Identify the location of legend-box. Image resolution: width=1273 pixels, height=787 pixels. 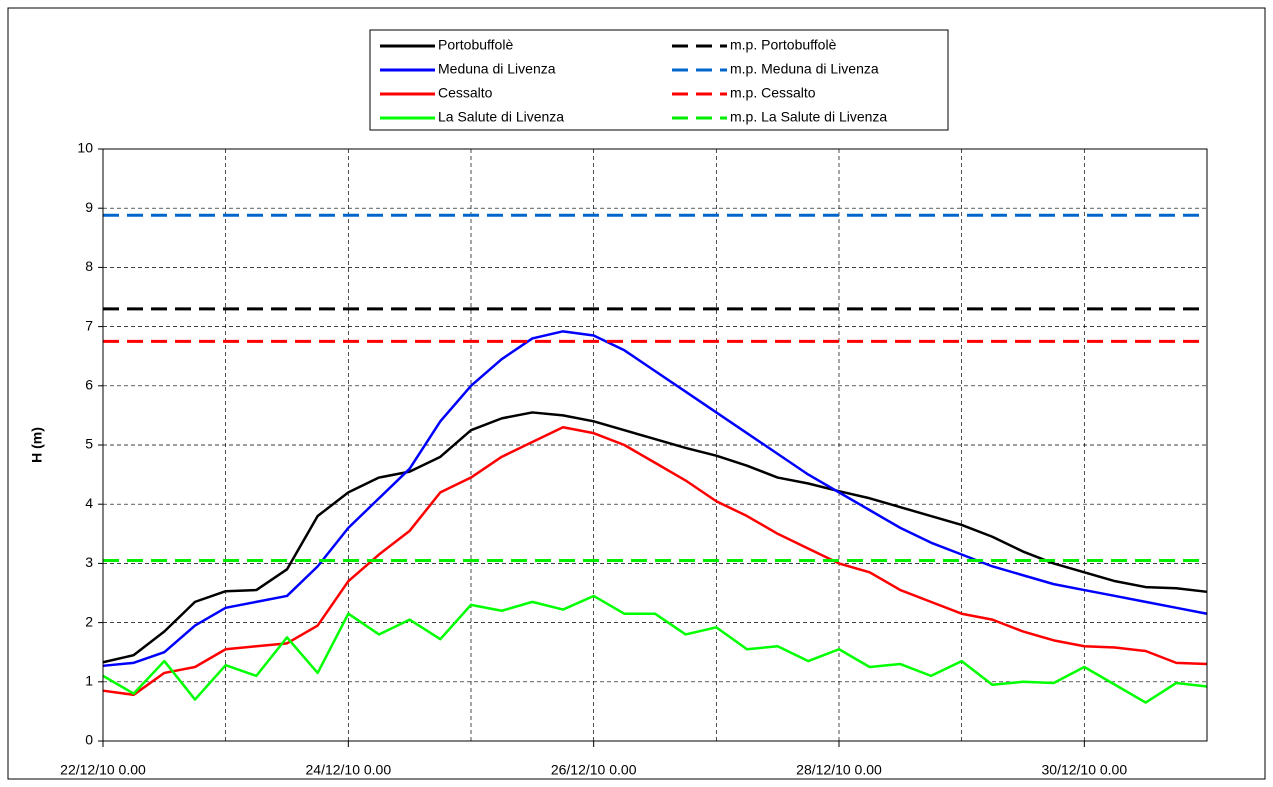
(659, 80).